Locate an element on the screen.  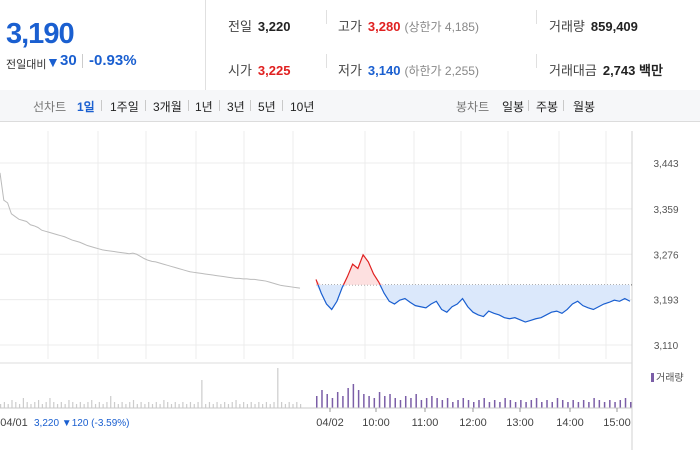
today-price-line-up is located at coordinates (348, 269).